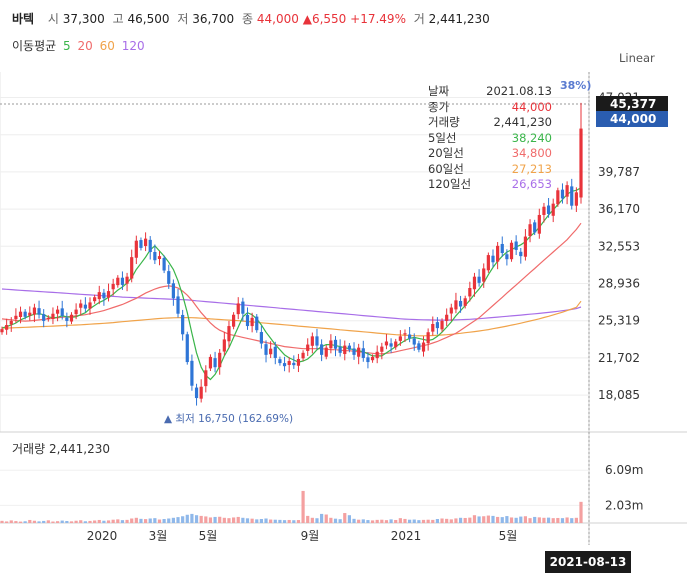  What do you see at coordinates (102, 536) in the screenshot?
I see `time-tick-label: 2020` at bounding box center [102, 536].